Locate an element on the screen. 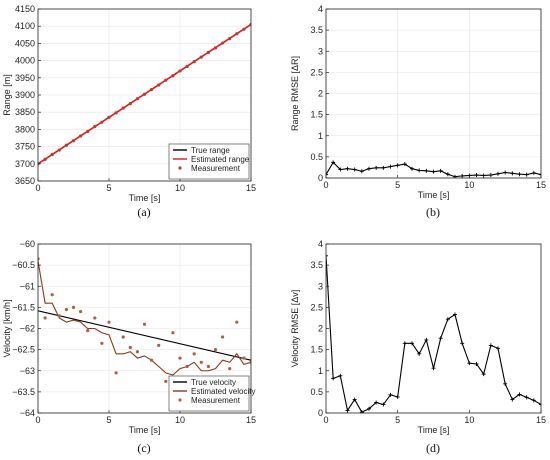 The height and width of the screenshot is (460, 550). x-tick-label: 0 is located at coordinates (37, 188).